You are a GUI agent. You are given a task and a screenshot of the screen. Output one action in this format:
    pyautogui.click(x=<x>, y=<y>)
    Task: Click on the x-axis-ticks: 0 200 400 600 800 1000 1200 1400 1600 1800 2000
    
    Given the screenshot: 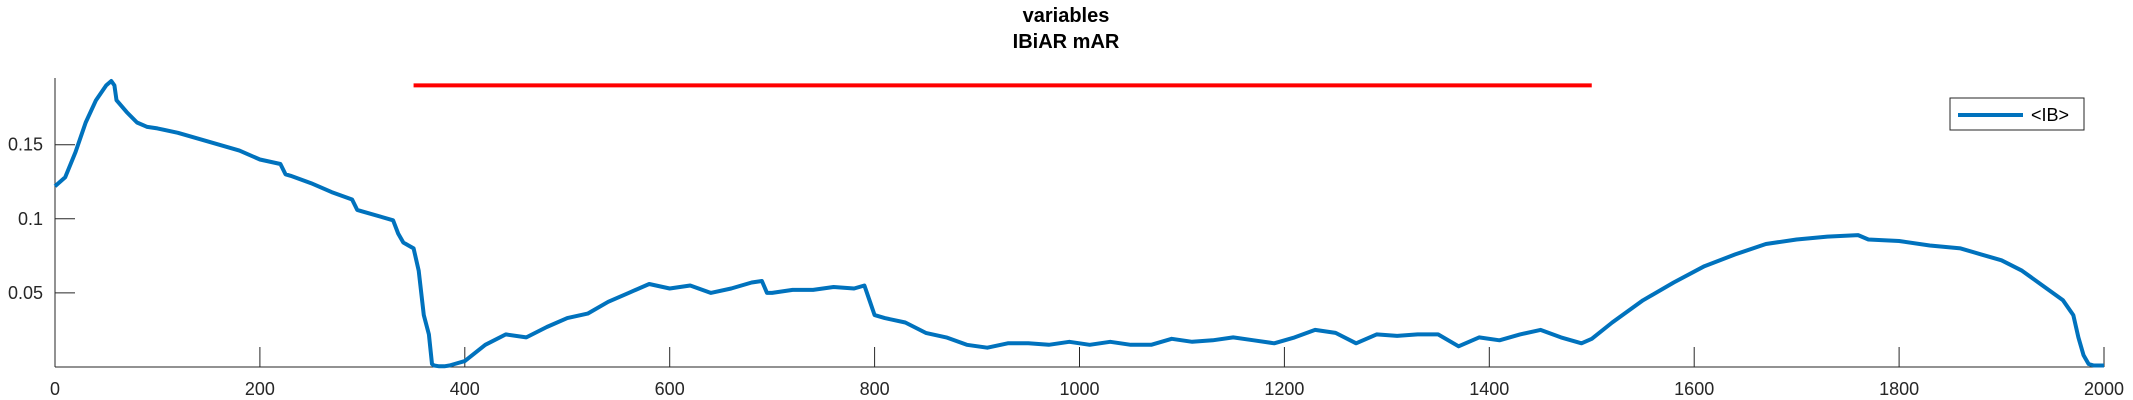 What is the action you would take?
    pyautogui.click(x=1087, y=373)
    